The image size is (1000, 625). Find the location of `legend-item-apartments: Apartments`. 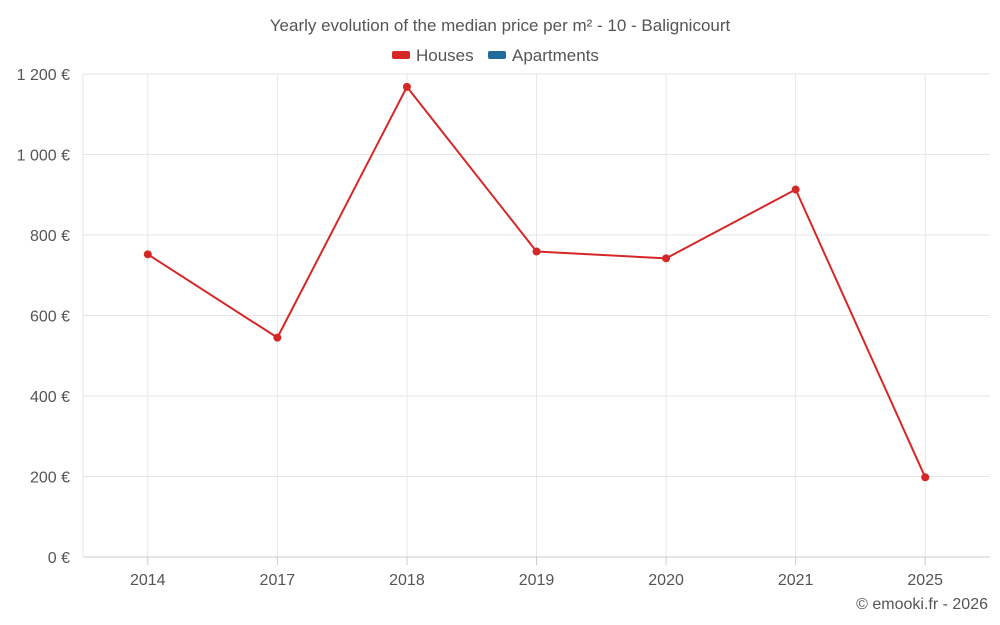

legend-item-apartments: Apartments is located at coordinates (543, 55).